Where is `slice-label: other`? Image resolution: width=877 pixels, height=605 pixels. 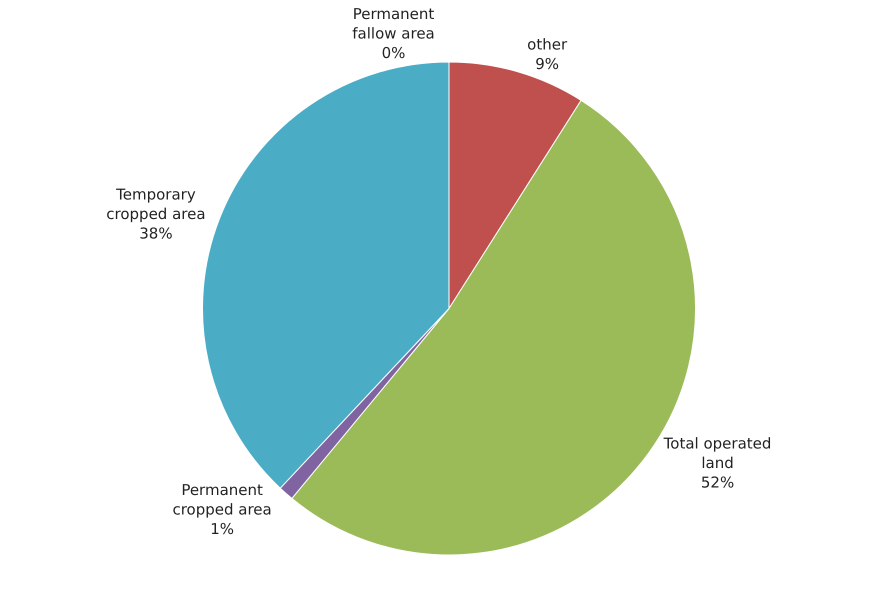
slice-label: other is located at coordinates (547, 45).